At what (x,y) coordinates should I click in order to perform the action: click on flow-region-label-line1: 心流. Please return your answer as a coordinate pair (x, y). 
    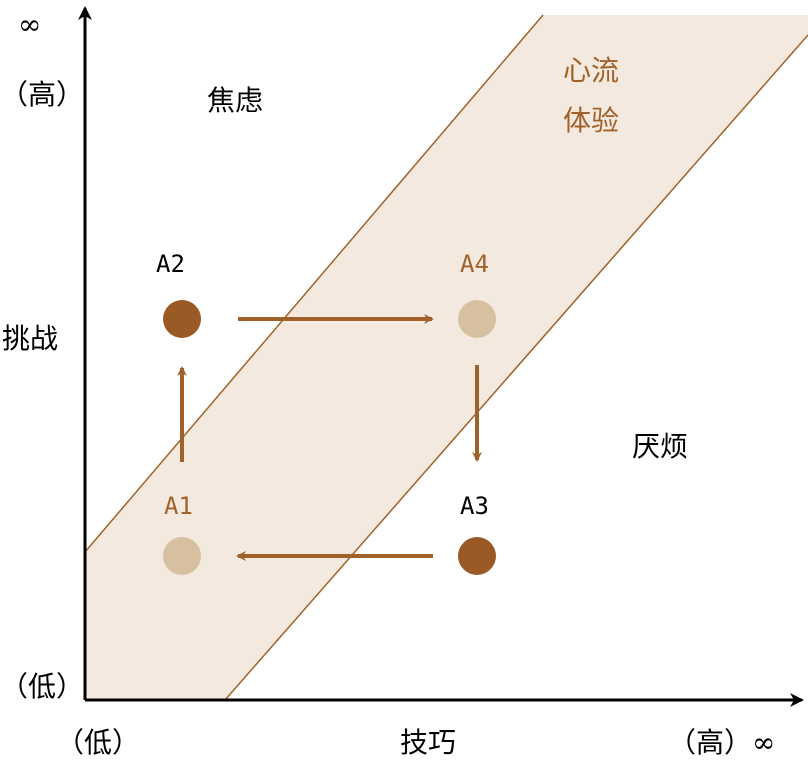
    Looking at the image, I should click on (591, 70).